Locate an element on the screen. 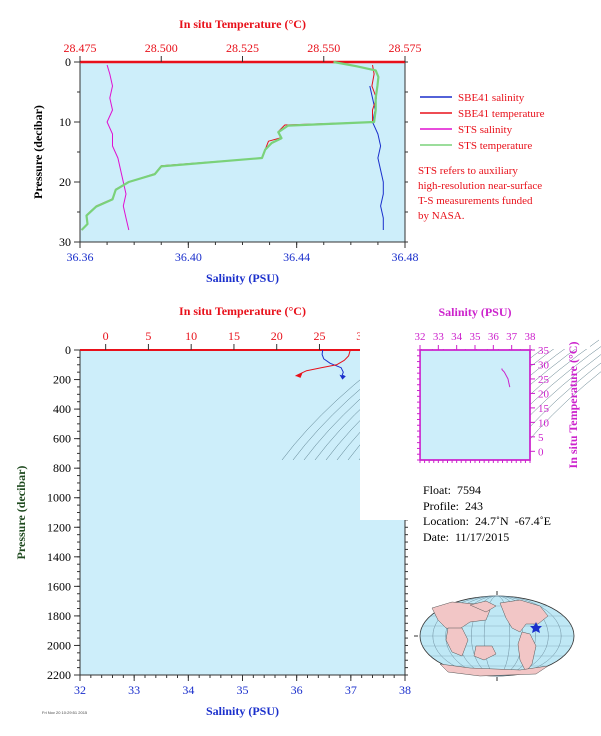  world-map is located at coordinates (494, 636).